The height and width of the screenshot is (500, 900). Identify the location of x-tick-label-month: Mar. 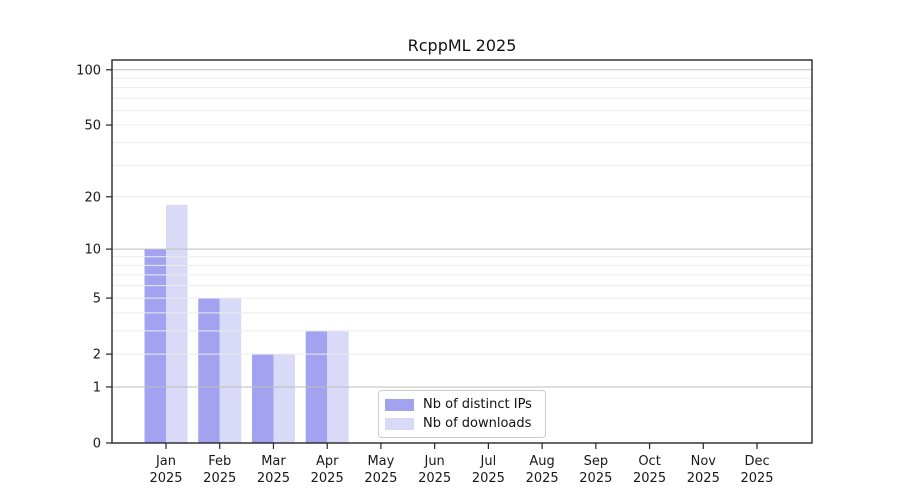
(273, 461).